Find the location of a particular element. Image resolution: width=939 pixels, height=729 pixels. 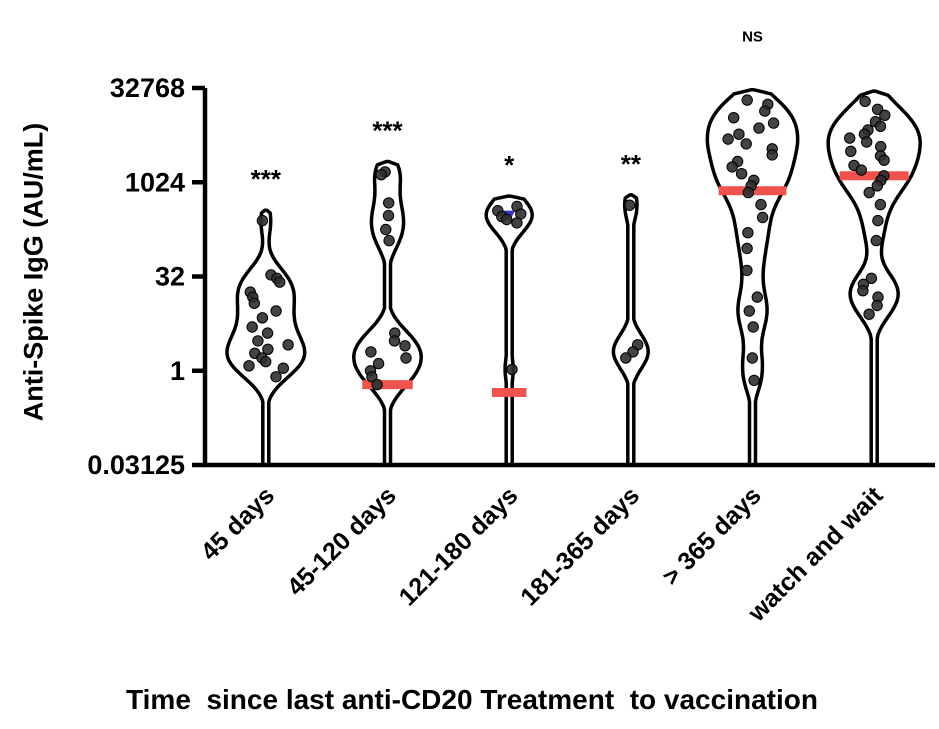

significance-label: NS is located at coordinates (752, 37).